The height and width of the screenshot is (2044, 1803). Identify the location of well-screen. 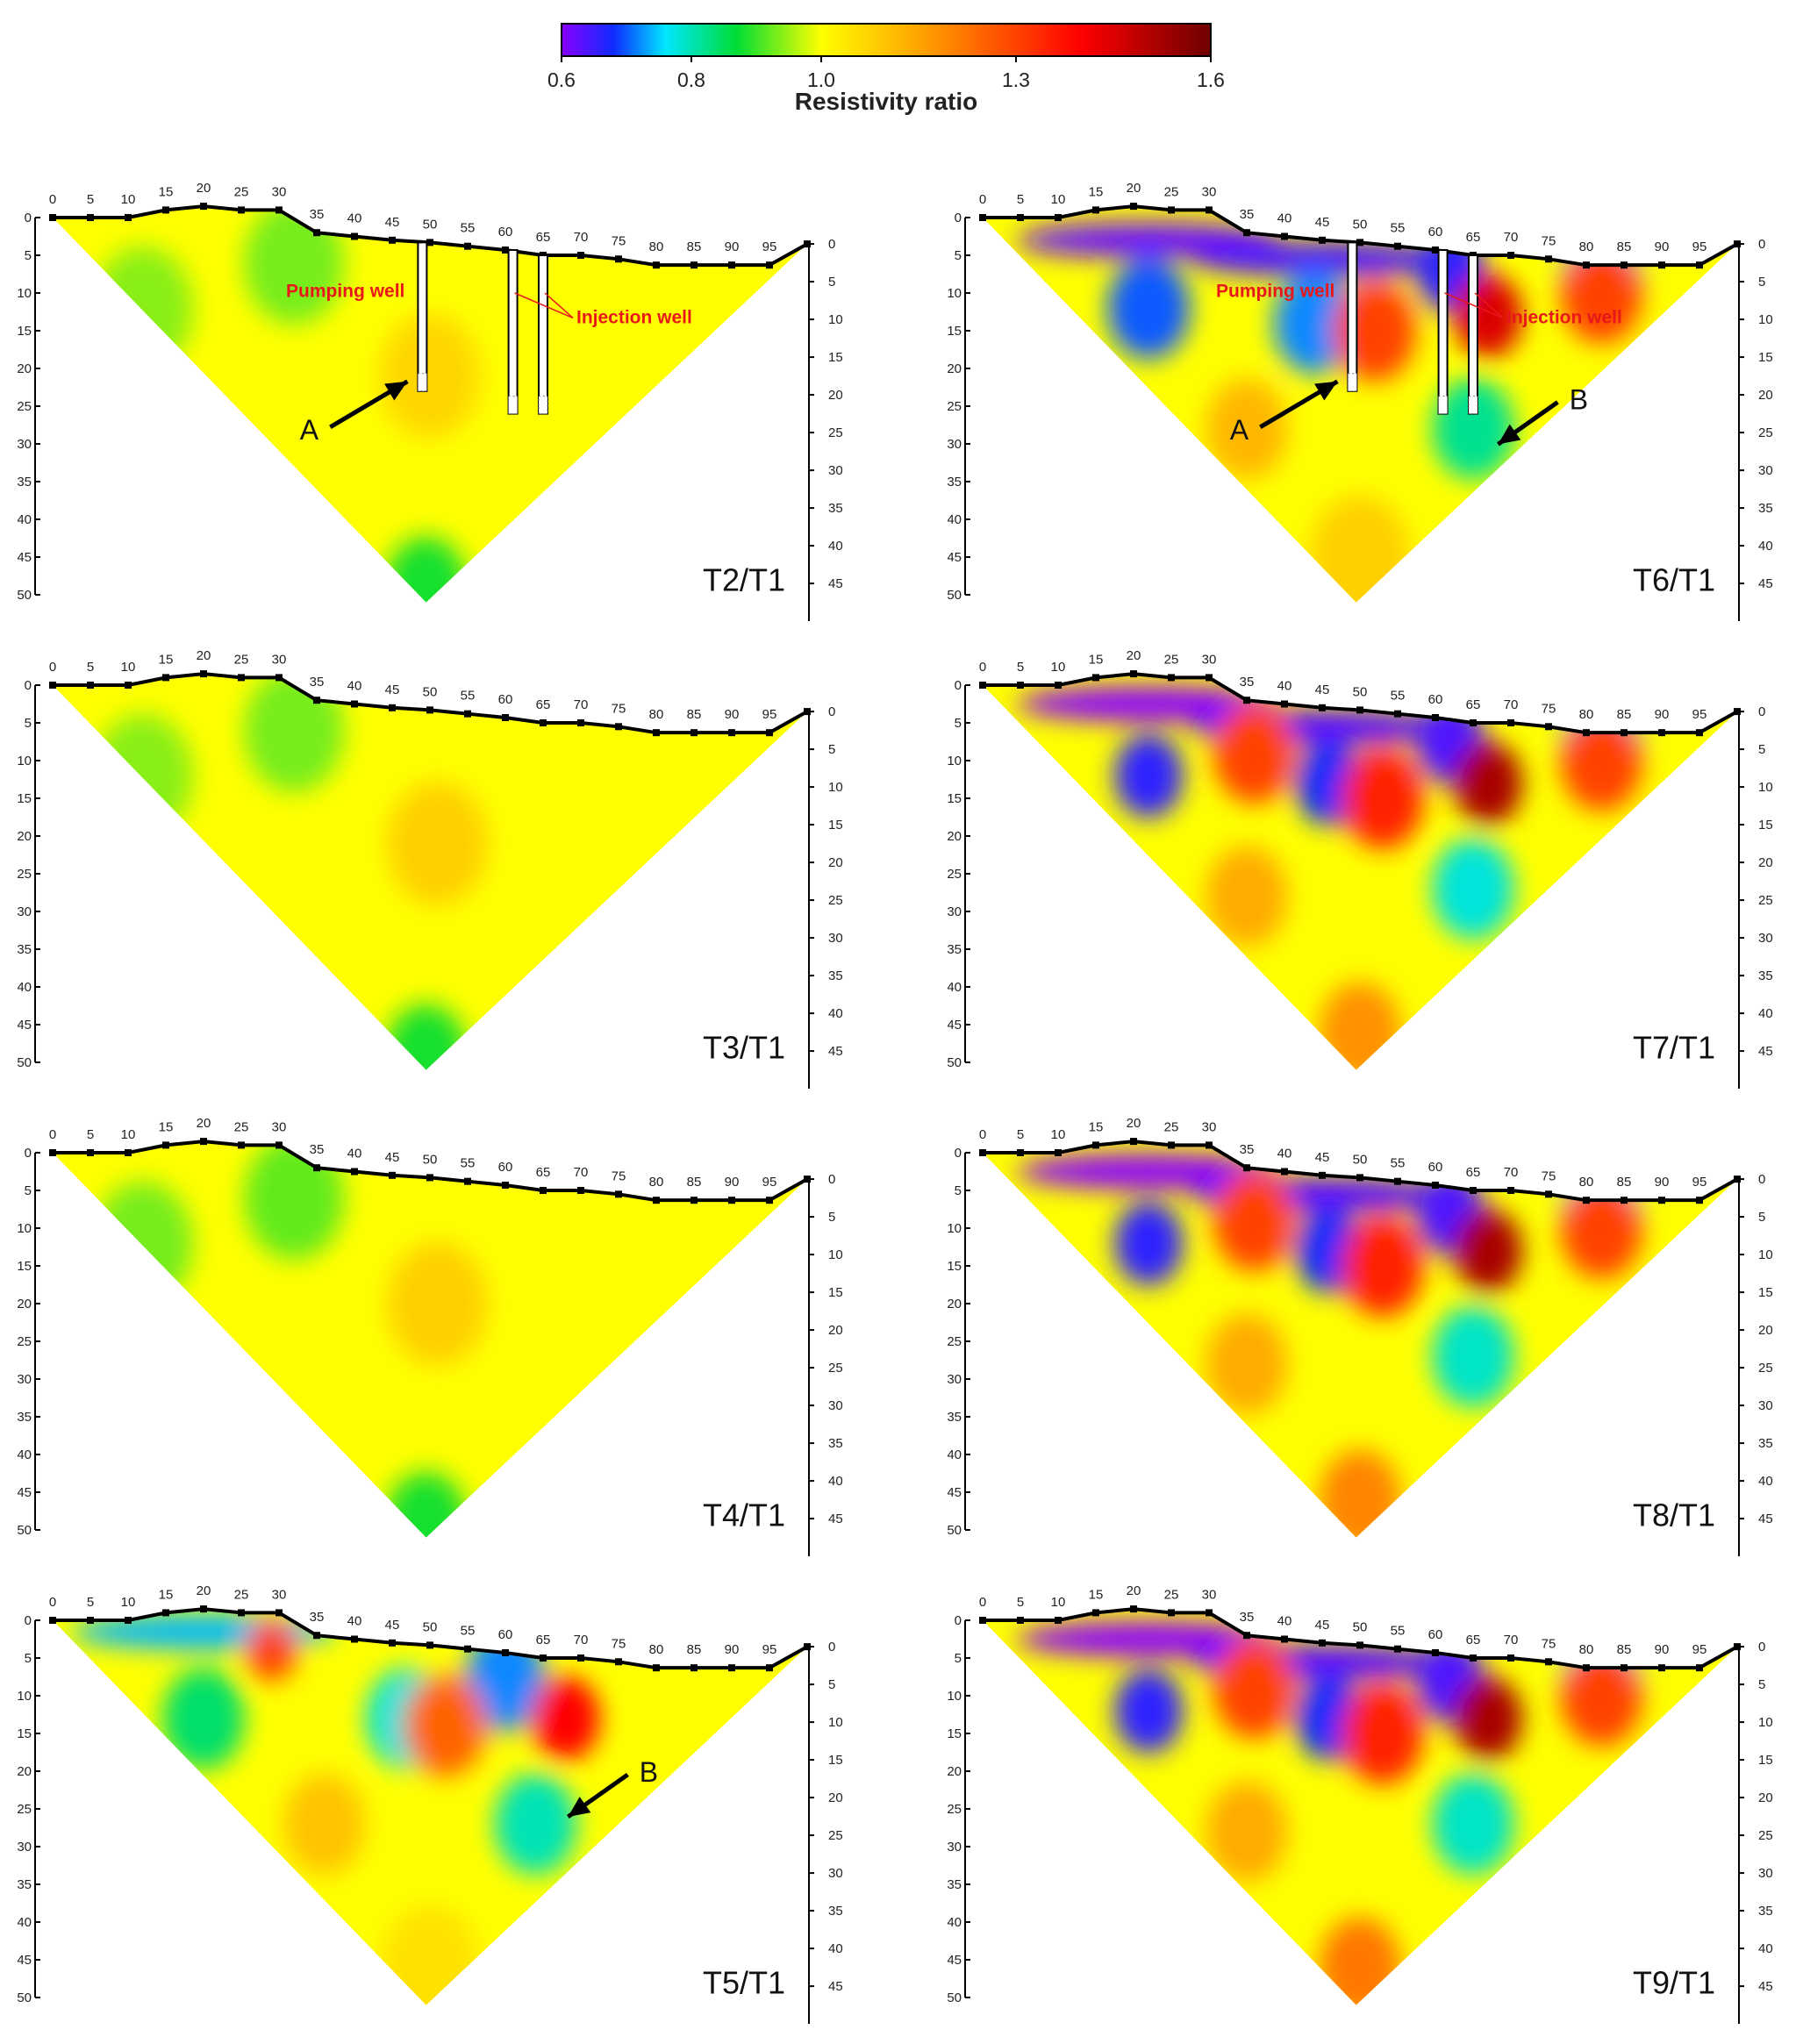
(422, 382).